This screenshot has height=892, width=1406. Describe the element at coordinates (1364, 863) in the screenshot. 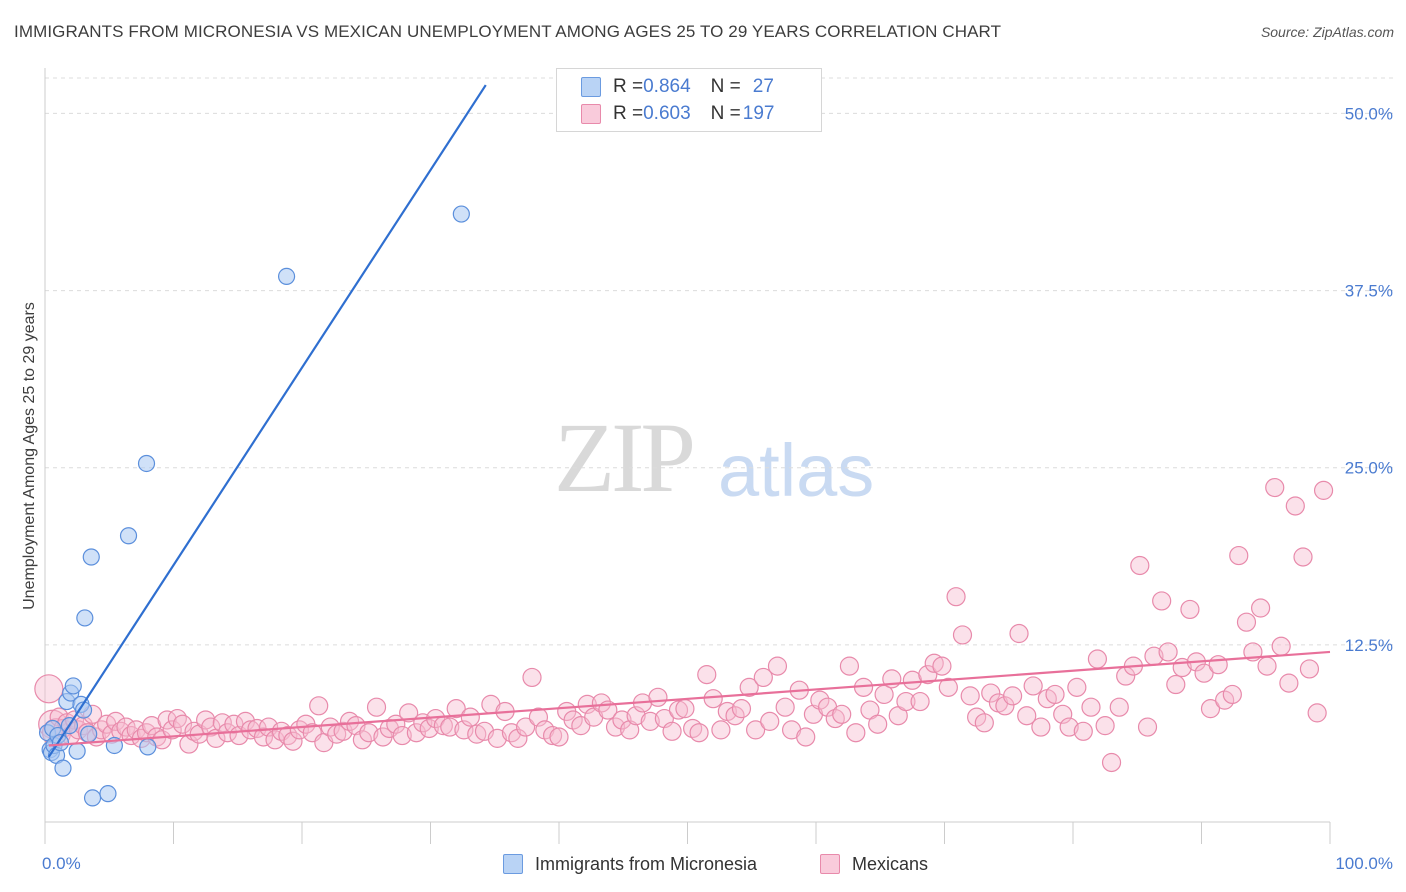

I see `x-tick-label: 100.0%` at that location.